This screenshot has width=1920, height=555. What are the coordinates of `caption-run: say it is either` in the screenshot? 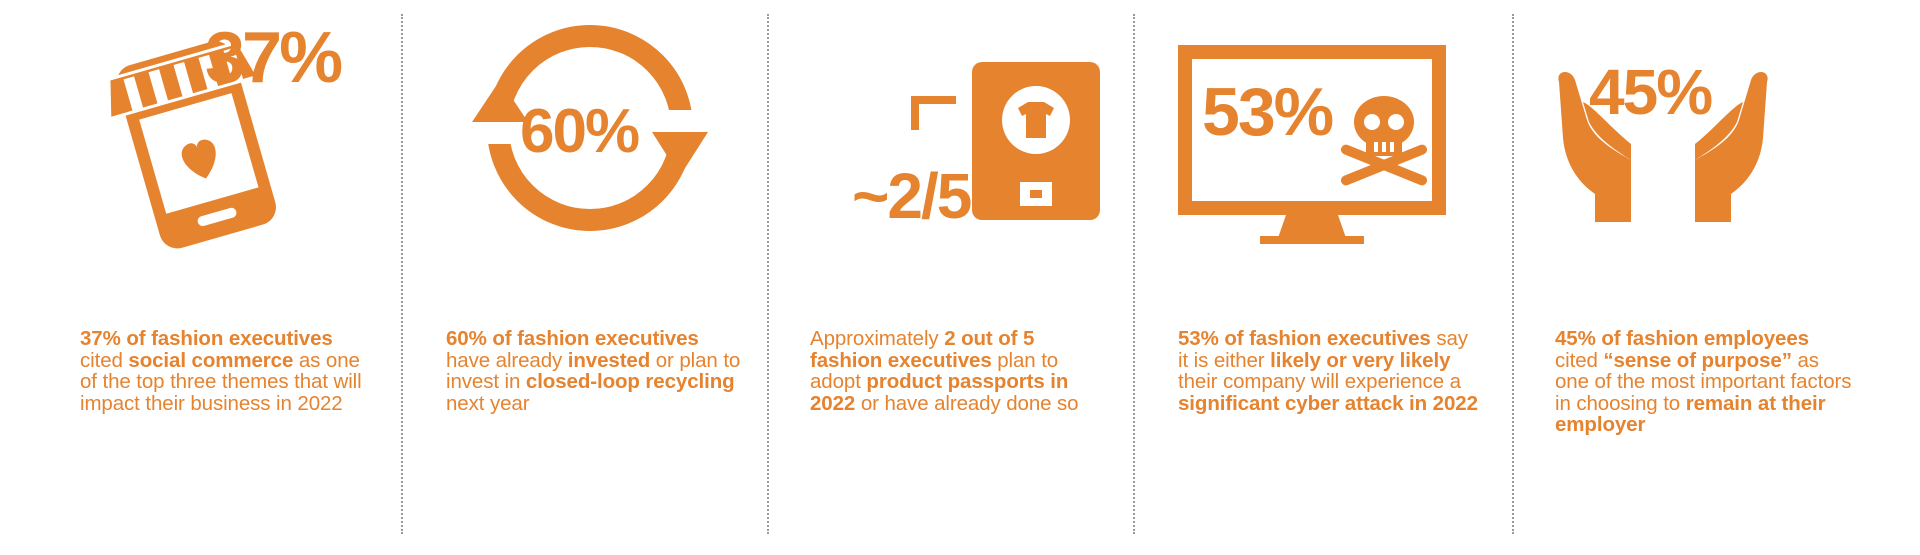 It's located at (1323, 349).